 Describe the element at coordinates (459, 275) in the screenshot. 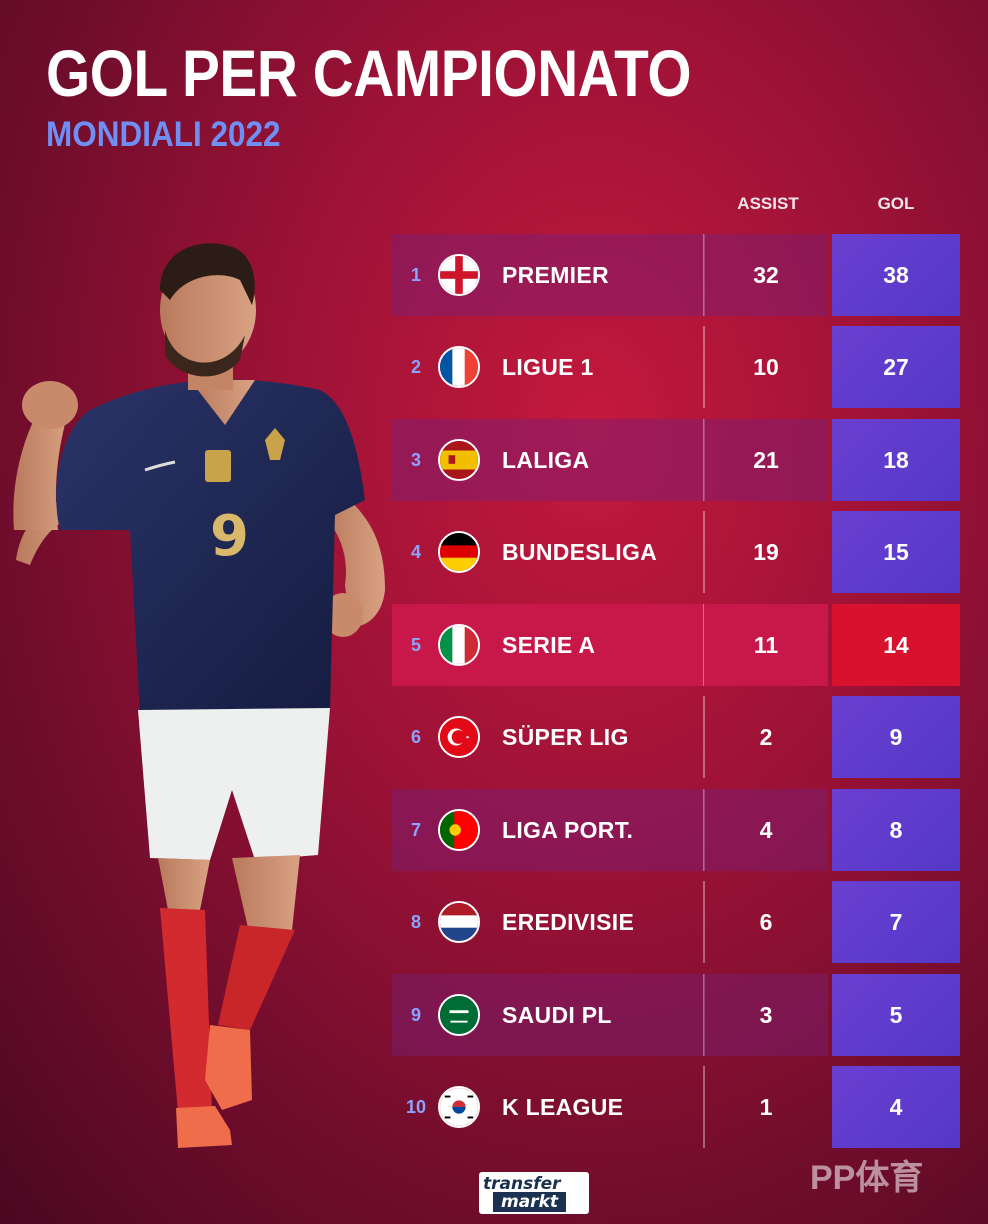

I see `england-flag-icon` at that location.